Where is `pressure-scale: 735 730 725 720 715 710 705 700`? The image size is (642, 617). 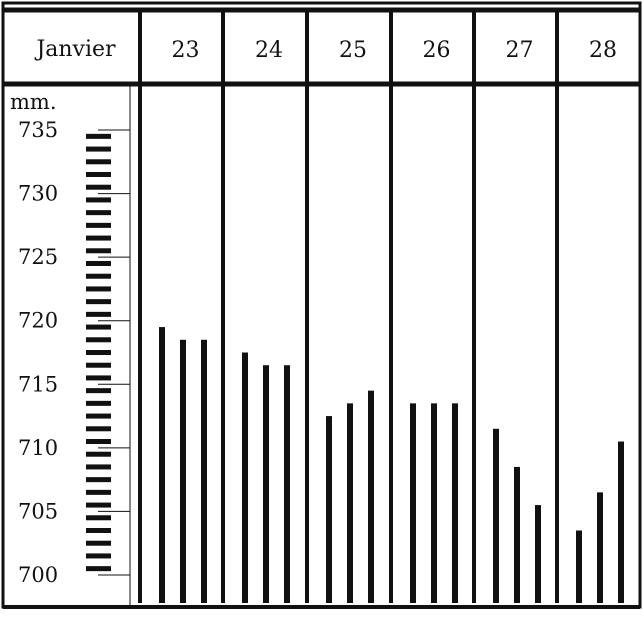 pressure-scale: 735 730 725 720 715 710 705 700 is located at coordinates (74, 352).